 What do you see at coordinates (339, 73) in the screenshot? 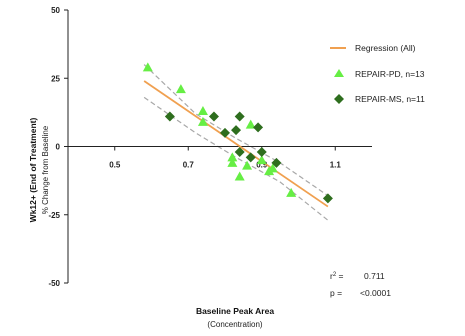
I see `legend-triangle-marker` at bounding box center [339, 73].